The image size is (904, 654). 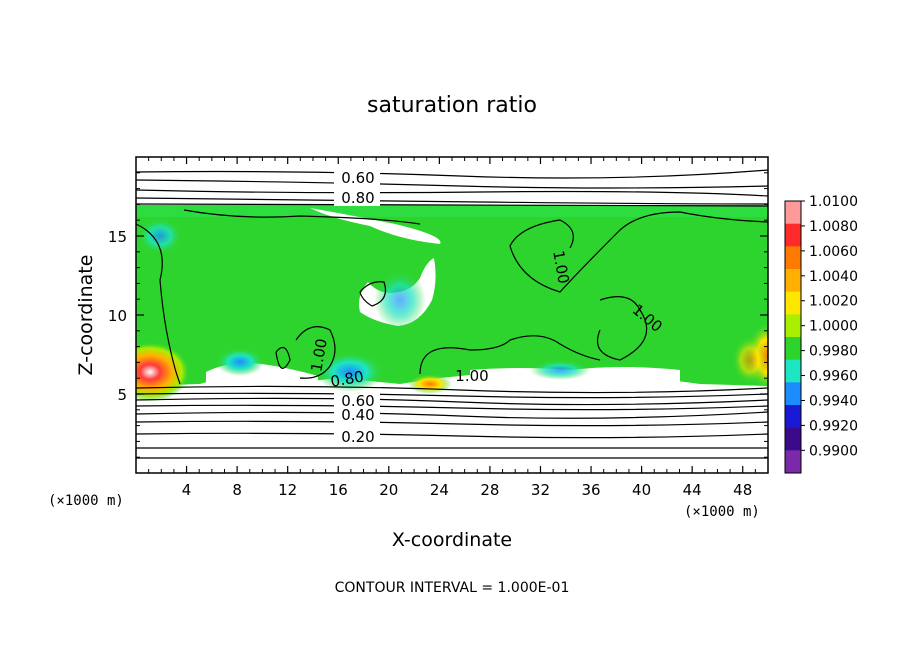 What do you see at coordinates (452, 105) in the screenshot?
I see `chart-title: saturation ratio` at bounding box center [452, 105].